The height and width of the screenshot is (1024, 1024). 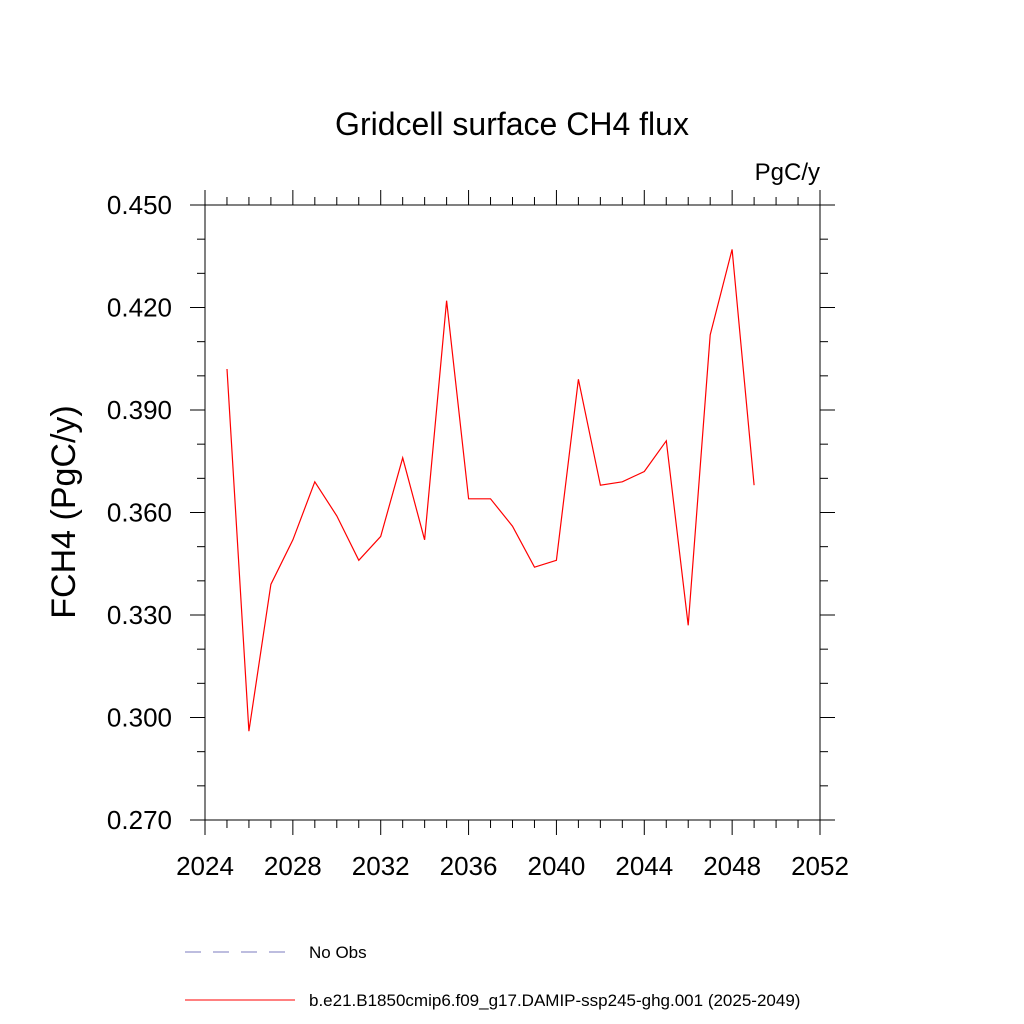 I want to click on y-tick-label: 0.420, so click(x=139, y=308).